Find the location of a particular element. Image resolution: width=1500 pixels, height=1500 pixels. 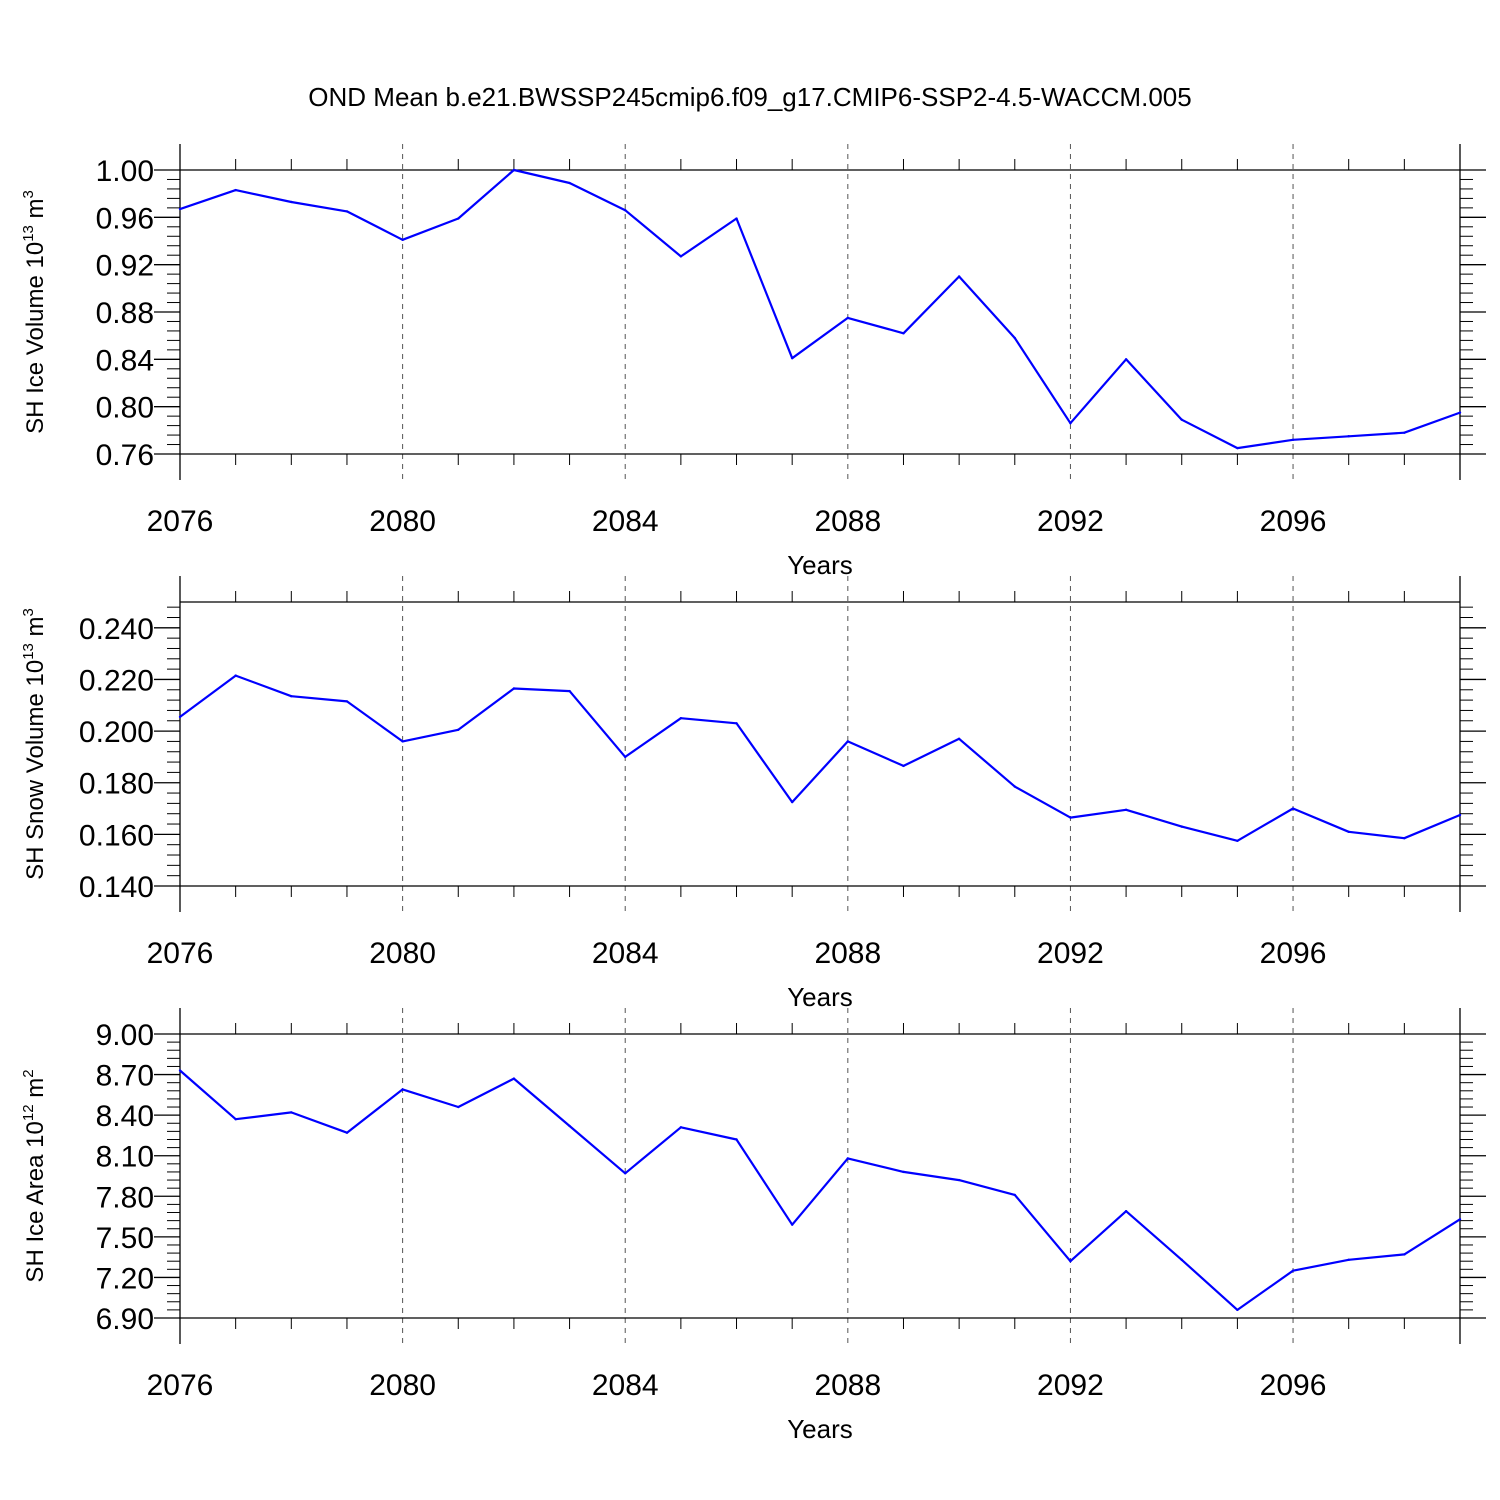

y-tick-label: 0.76 is located at coordinates (125, 455).